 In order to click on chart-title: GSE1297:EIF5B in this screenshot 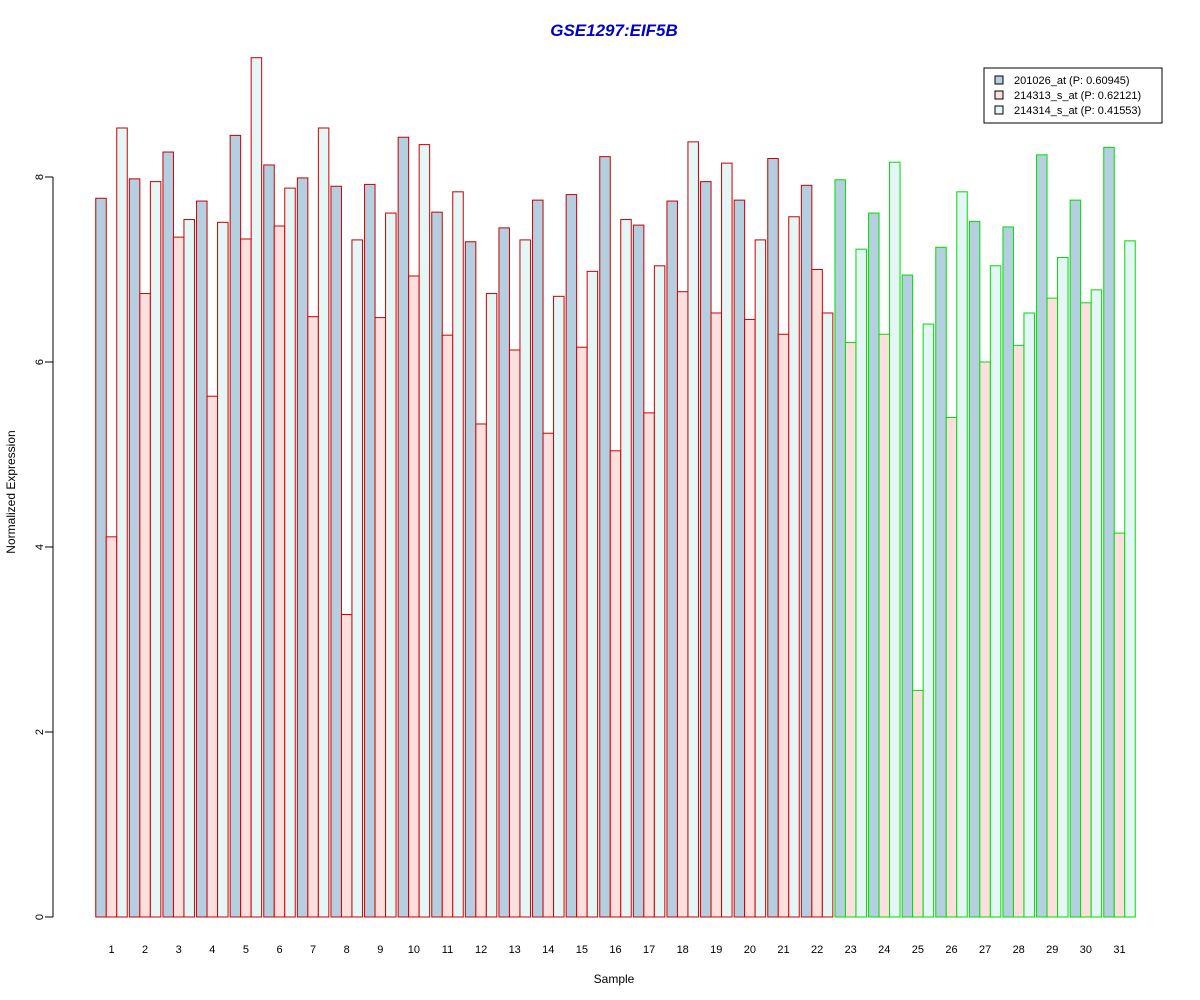, I will do `click(614, 30)`.